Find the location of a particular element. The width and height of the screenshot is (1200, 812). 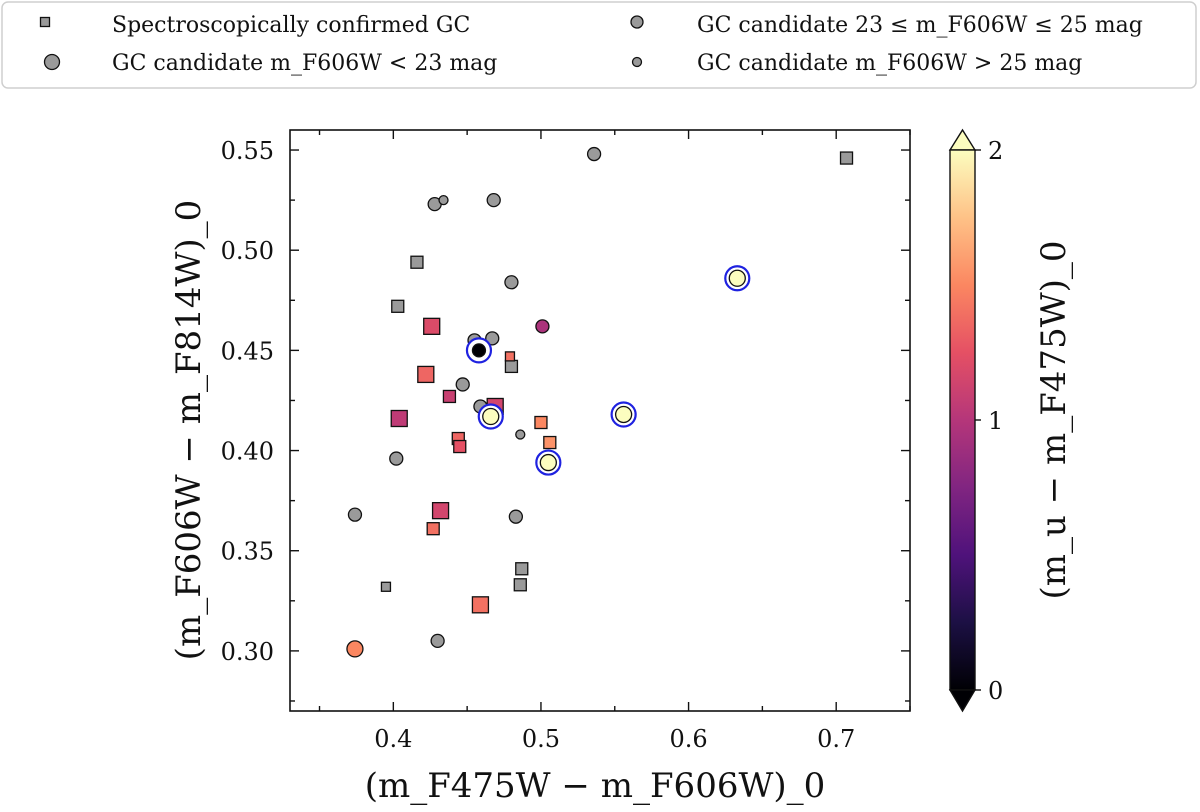

x-tick-label: 0.7 is located at coordinates (836, 739).